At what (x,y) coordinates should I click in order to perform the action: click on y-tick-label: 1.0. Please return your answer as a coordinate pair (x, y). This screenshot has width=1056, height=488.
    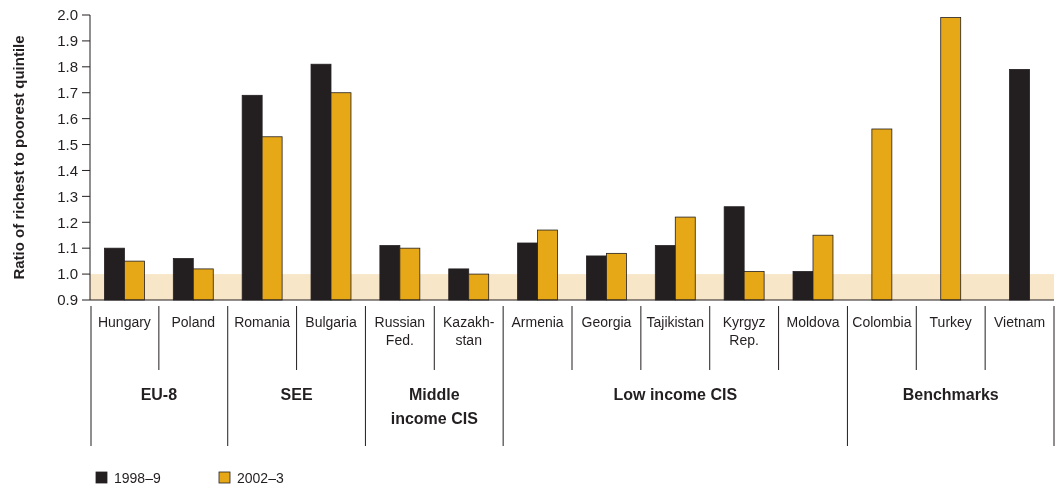
    Looking at the image, I should click on (67, 274).